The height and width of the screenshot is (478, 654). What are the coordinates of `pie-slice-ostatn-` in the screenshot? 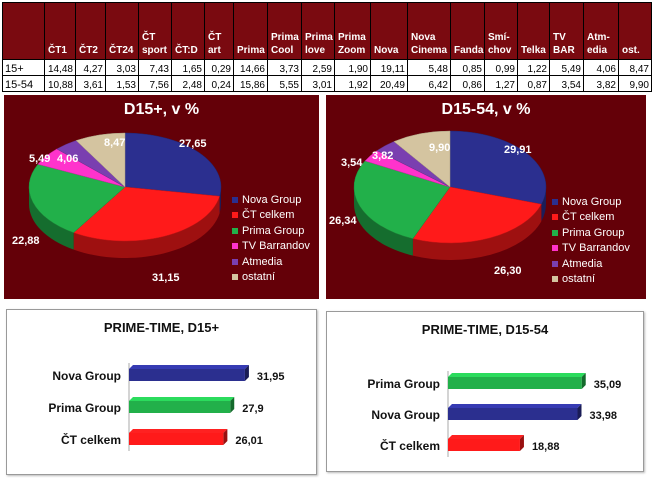 It's located at (422, 159).